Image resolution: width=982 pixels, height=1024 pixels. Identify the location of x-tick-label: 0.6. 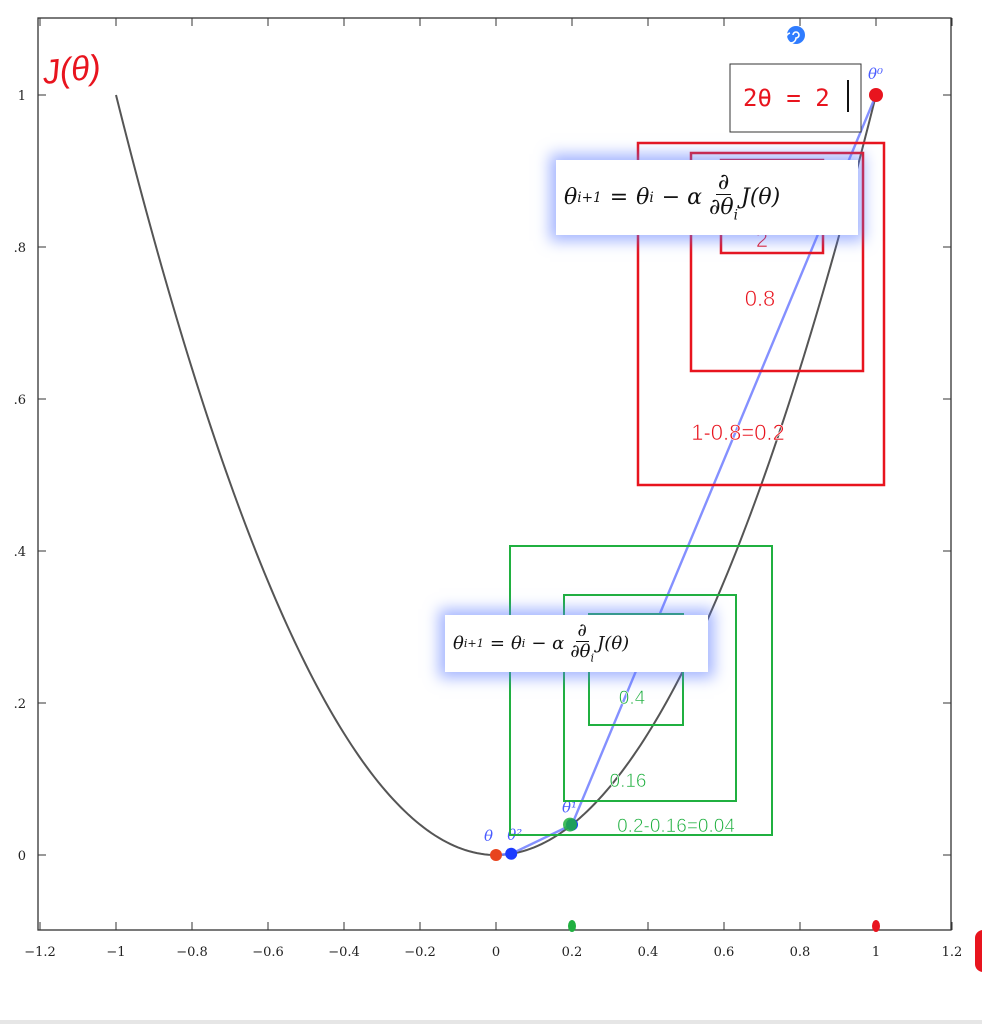
(724, 952).